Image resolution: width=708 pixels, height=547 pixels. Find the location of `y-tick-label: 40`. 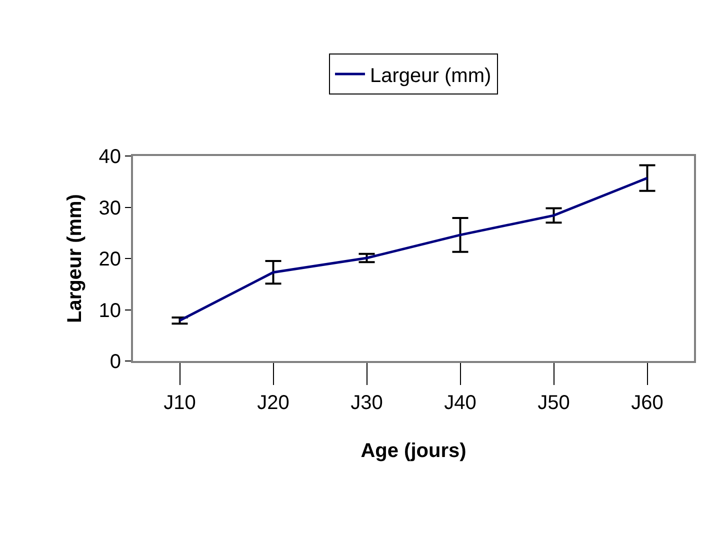

y-tick-label: 40 is located at coordinates (109, 157).